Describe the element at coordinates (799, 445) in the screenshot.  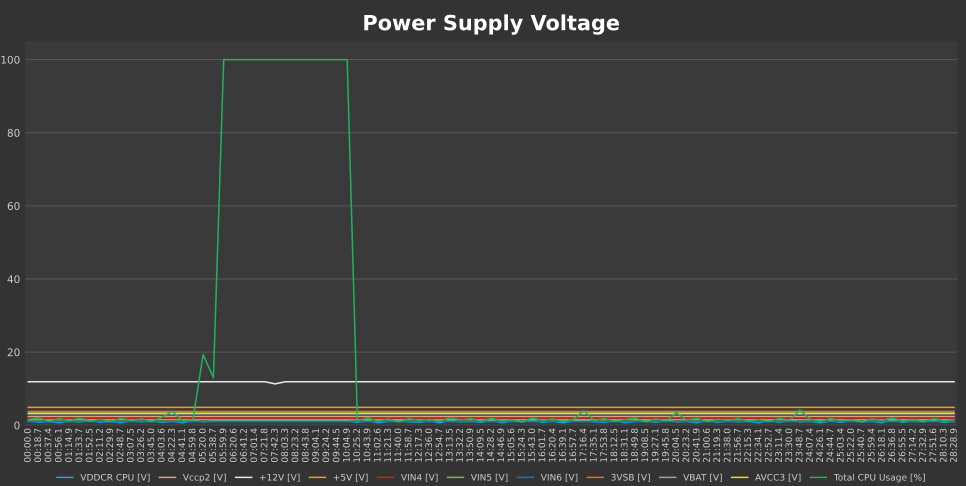
I see `x-tick-label: 23:48.7` at that location.